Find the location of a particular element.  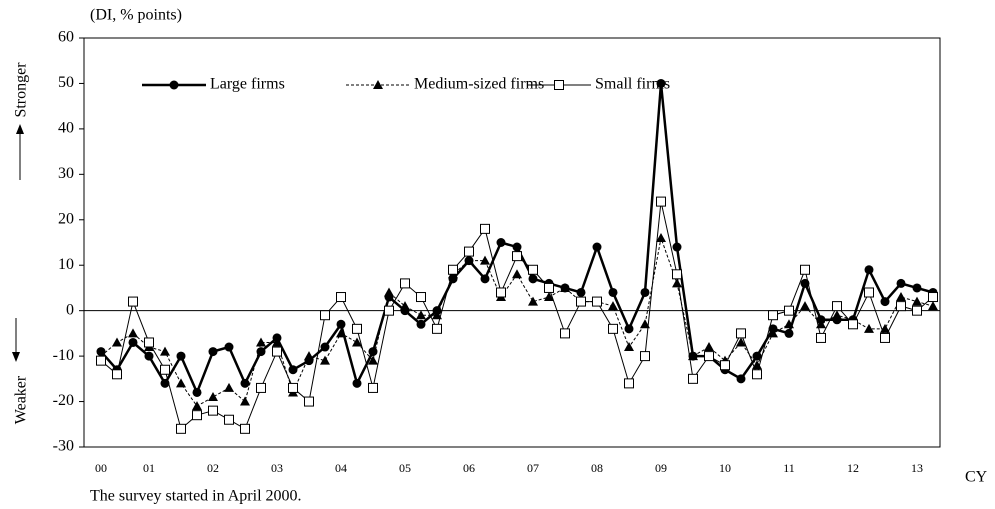

x-tick-label: 07 is located at coordinates (533, 468).